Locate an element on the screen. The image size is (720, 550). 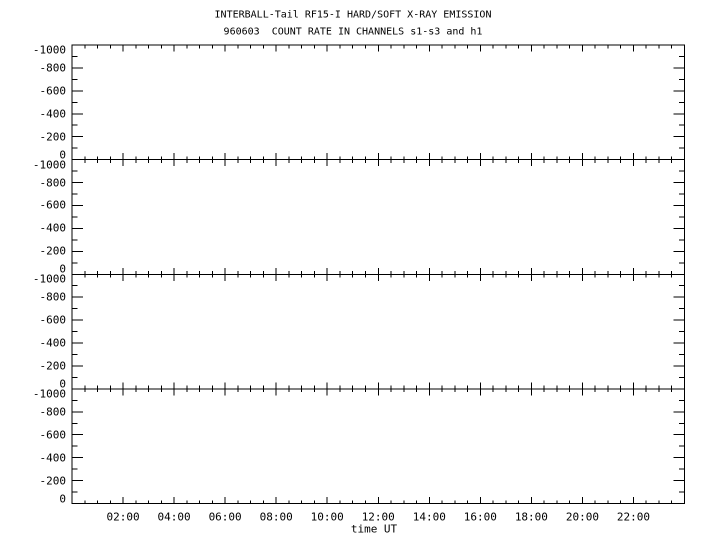
x-axis-title: time UT is located at coordinates (374, 529).